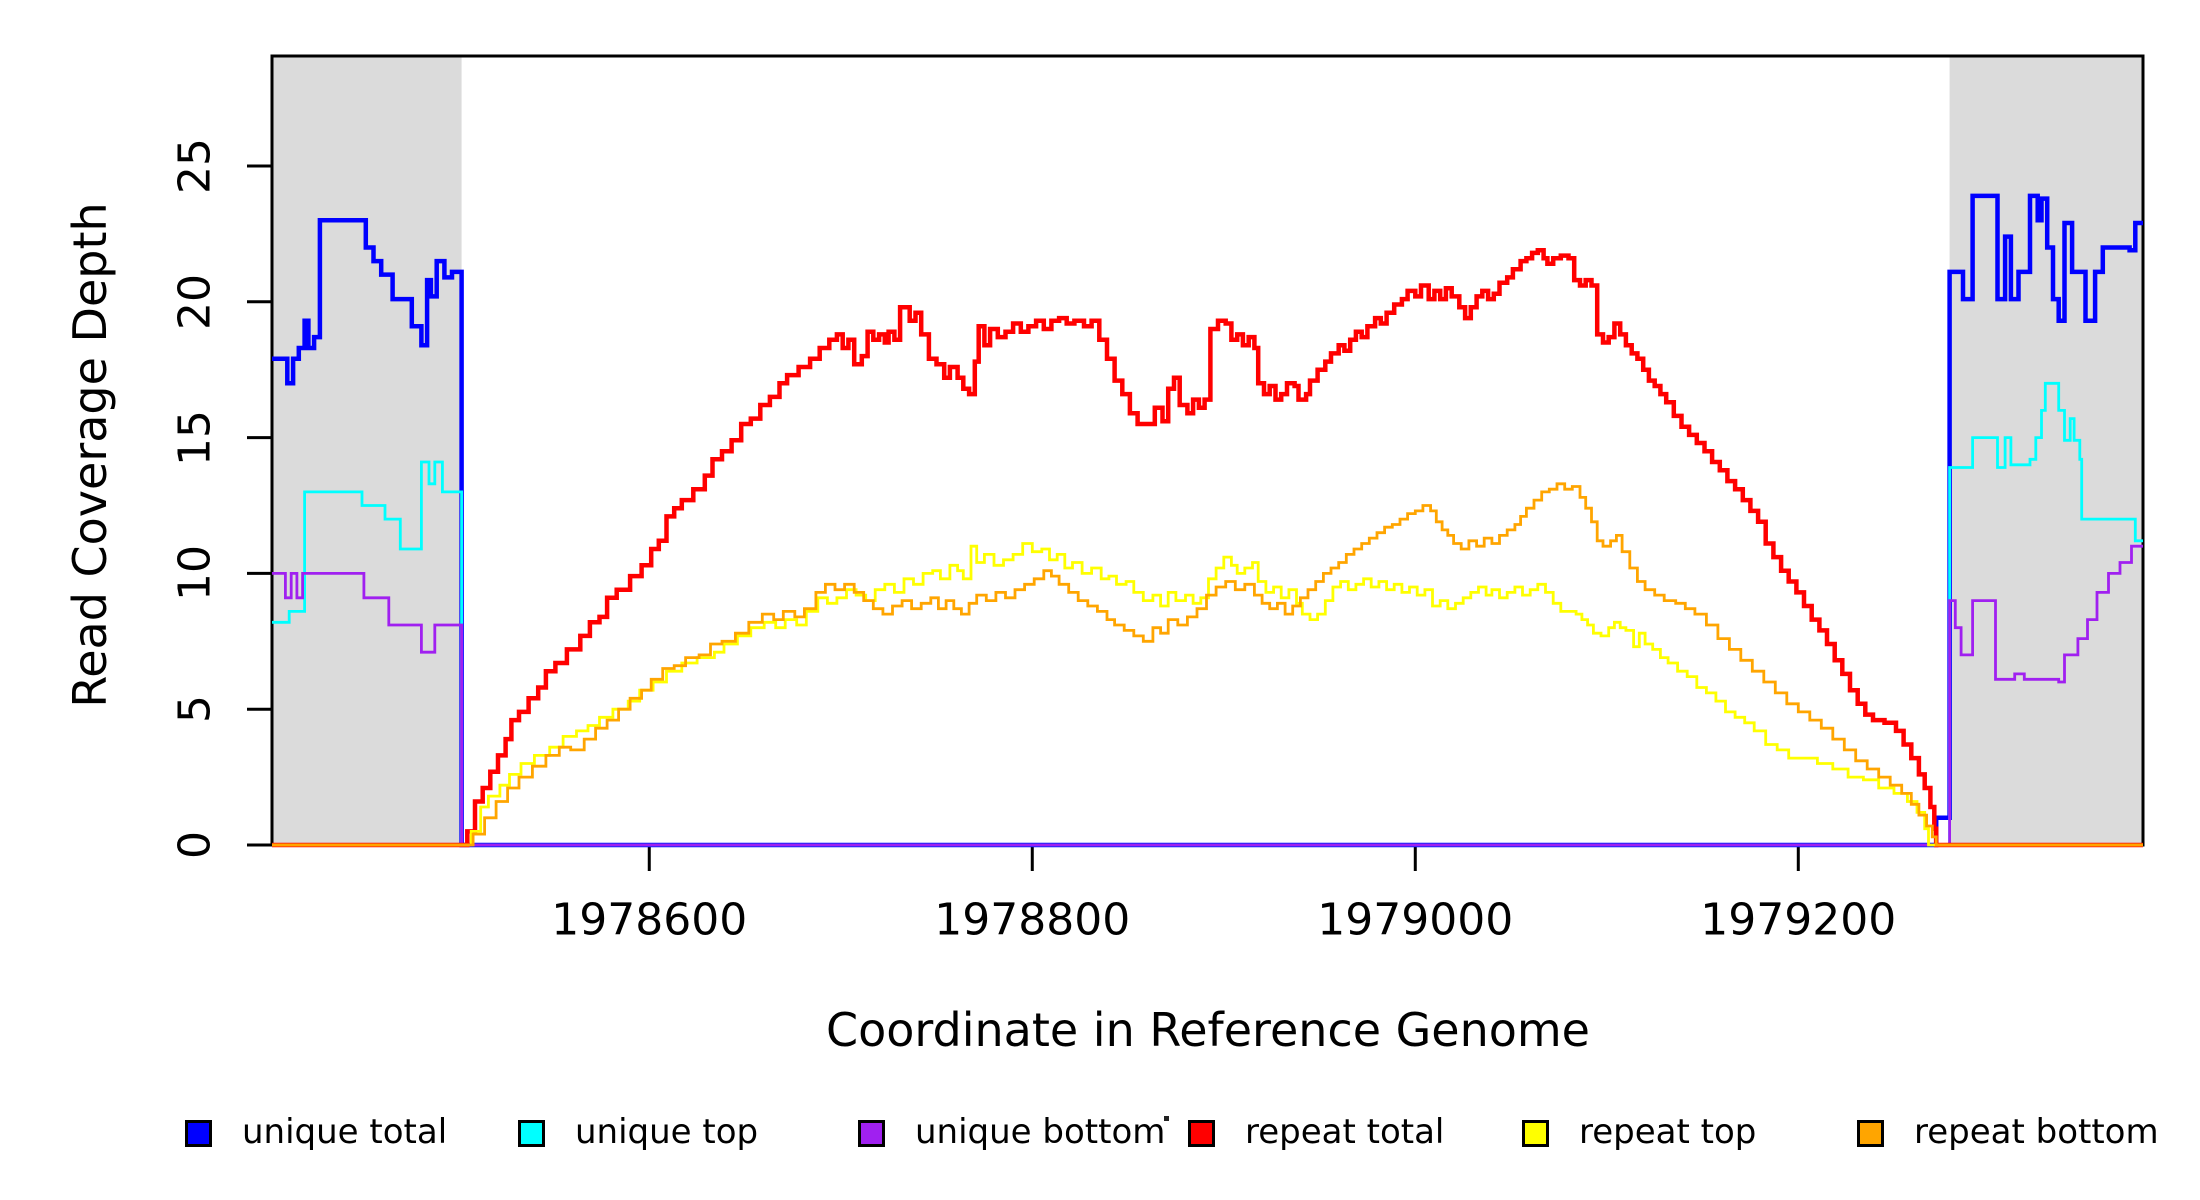  What do you see at coordinates (195, 573) in the screenshot?
I see `y-tick-label: 10` at bounding box center [195, 573].